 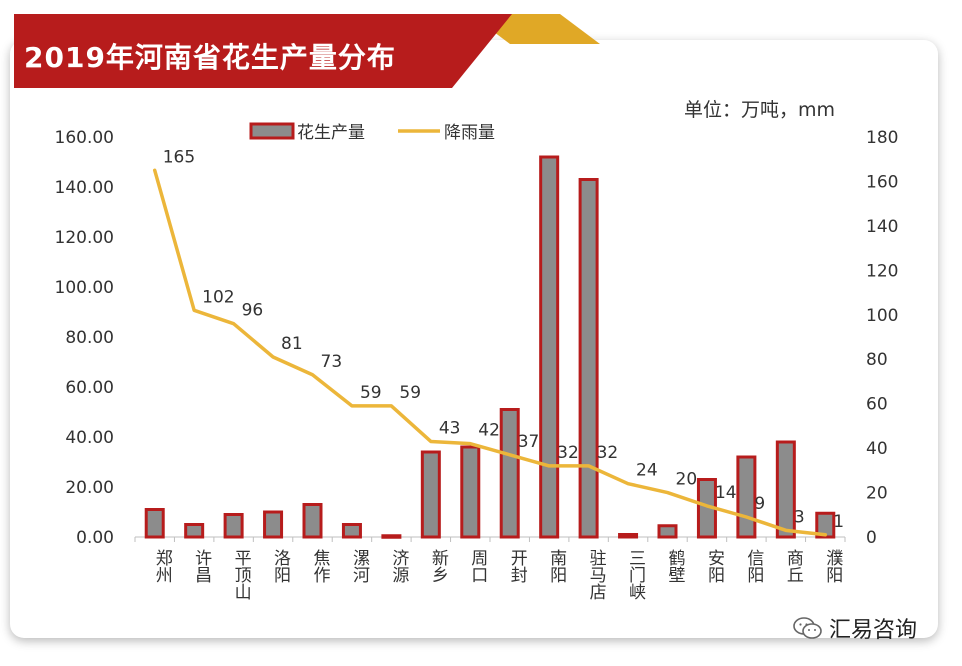 What do you see at coordinates (84, 288) in the screenshot?
I see `y-left-tick-label: 100.00` at bounding box center [84, 288].